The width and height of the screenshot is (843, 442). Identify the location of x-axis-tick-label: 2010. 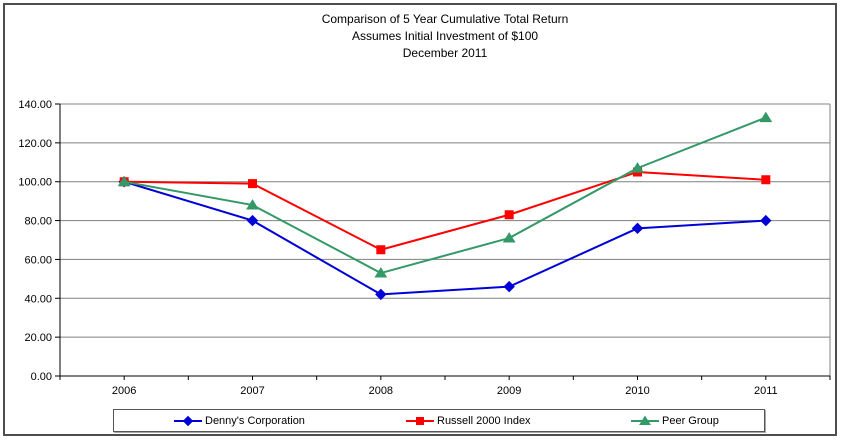
(637, 391).